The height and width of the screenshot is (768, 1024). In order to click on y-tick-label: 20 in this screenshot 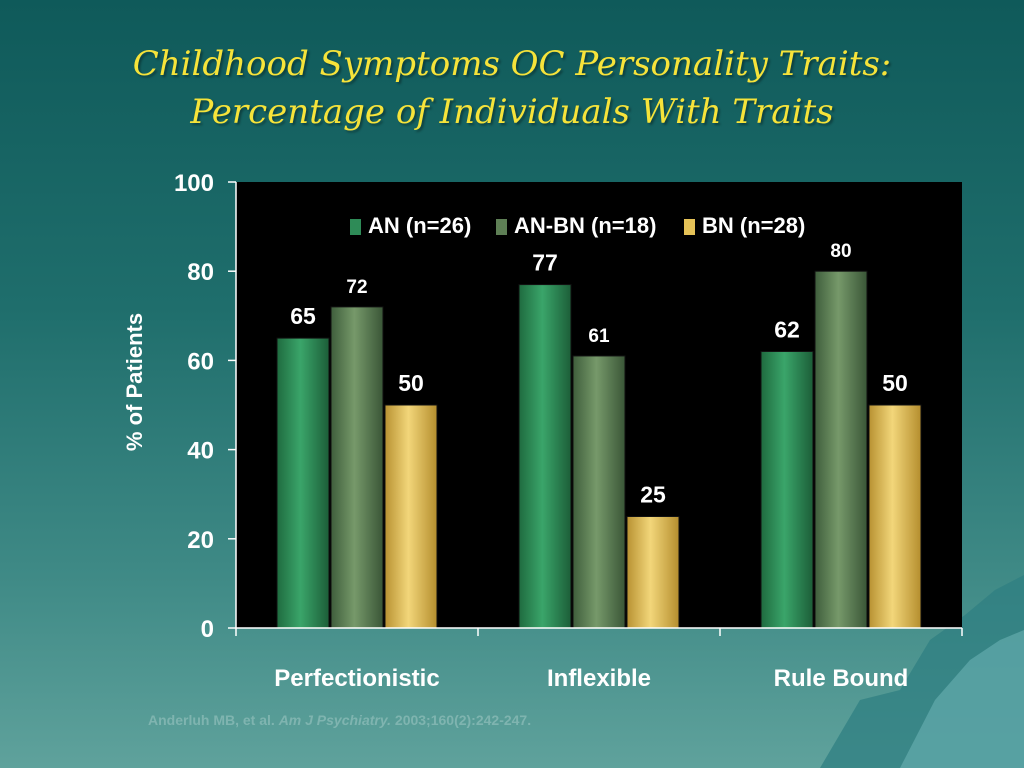, I will do `click(200, 540)`.